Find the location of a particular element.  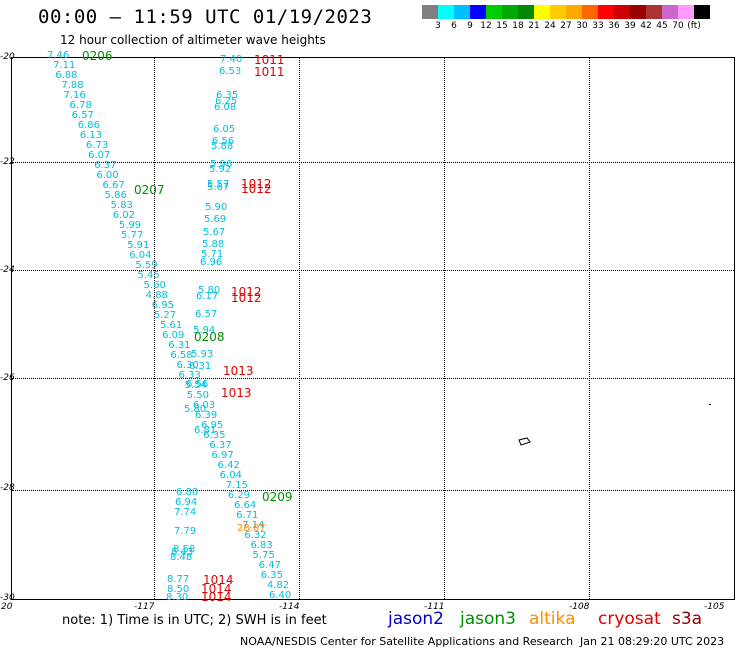

swh-value: 6.94 is located at coordinates (186, 502).